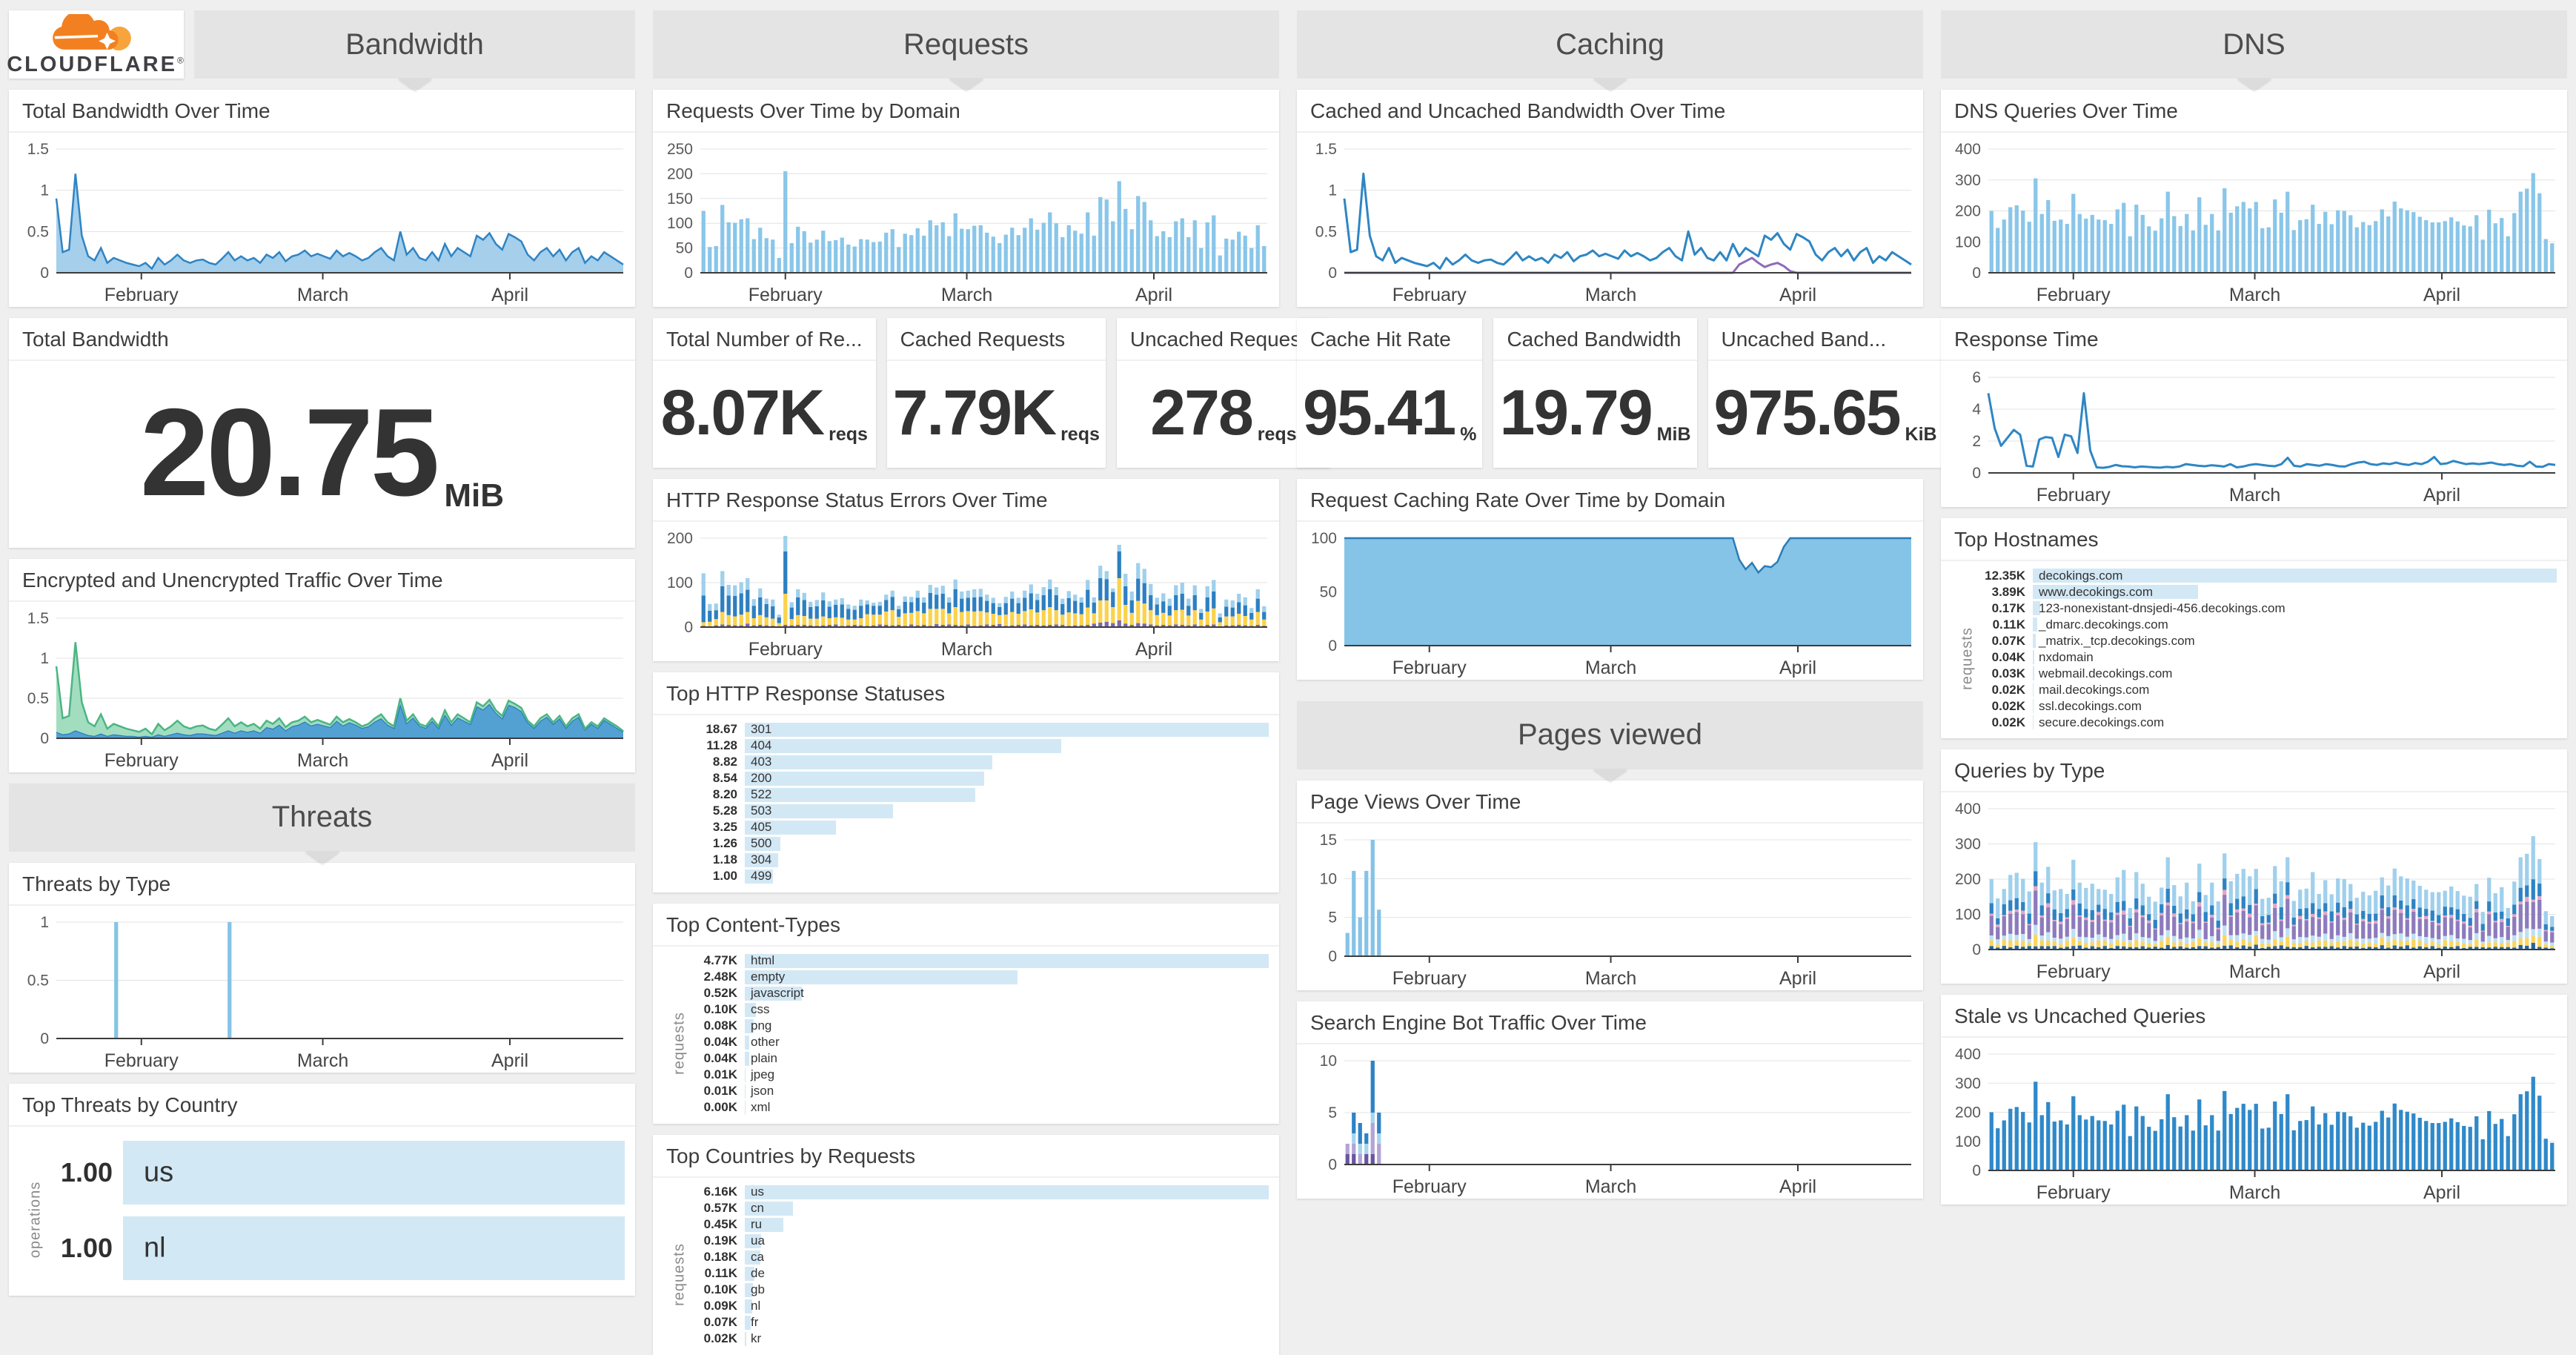 The height and width of the screenshot is (1355, 2576). I want to click on list-item: 0.11K_dmarc.decokings.com, so click(2260, 624).